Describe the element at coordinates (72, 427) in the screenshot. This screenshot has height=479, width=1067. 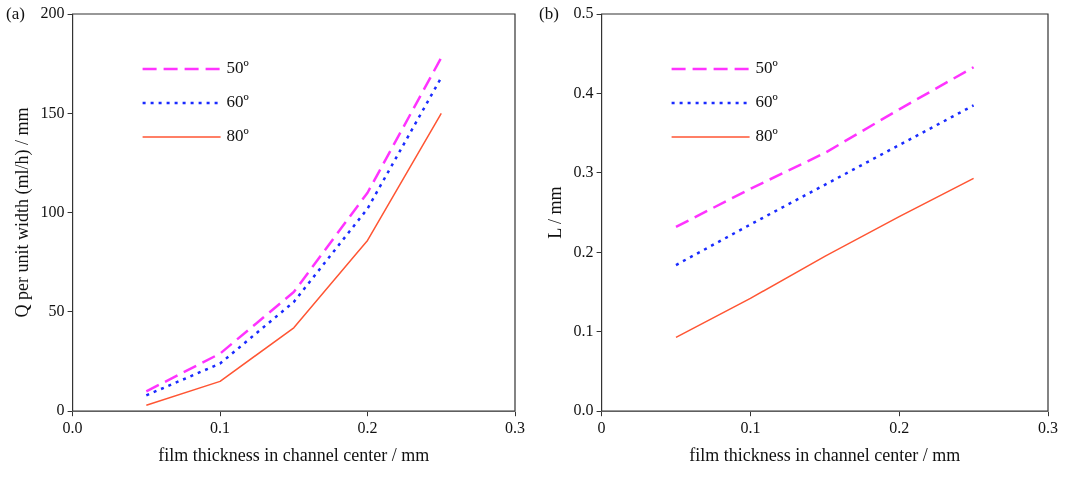
I see `x-tick-label: 0.0` at that location.